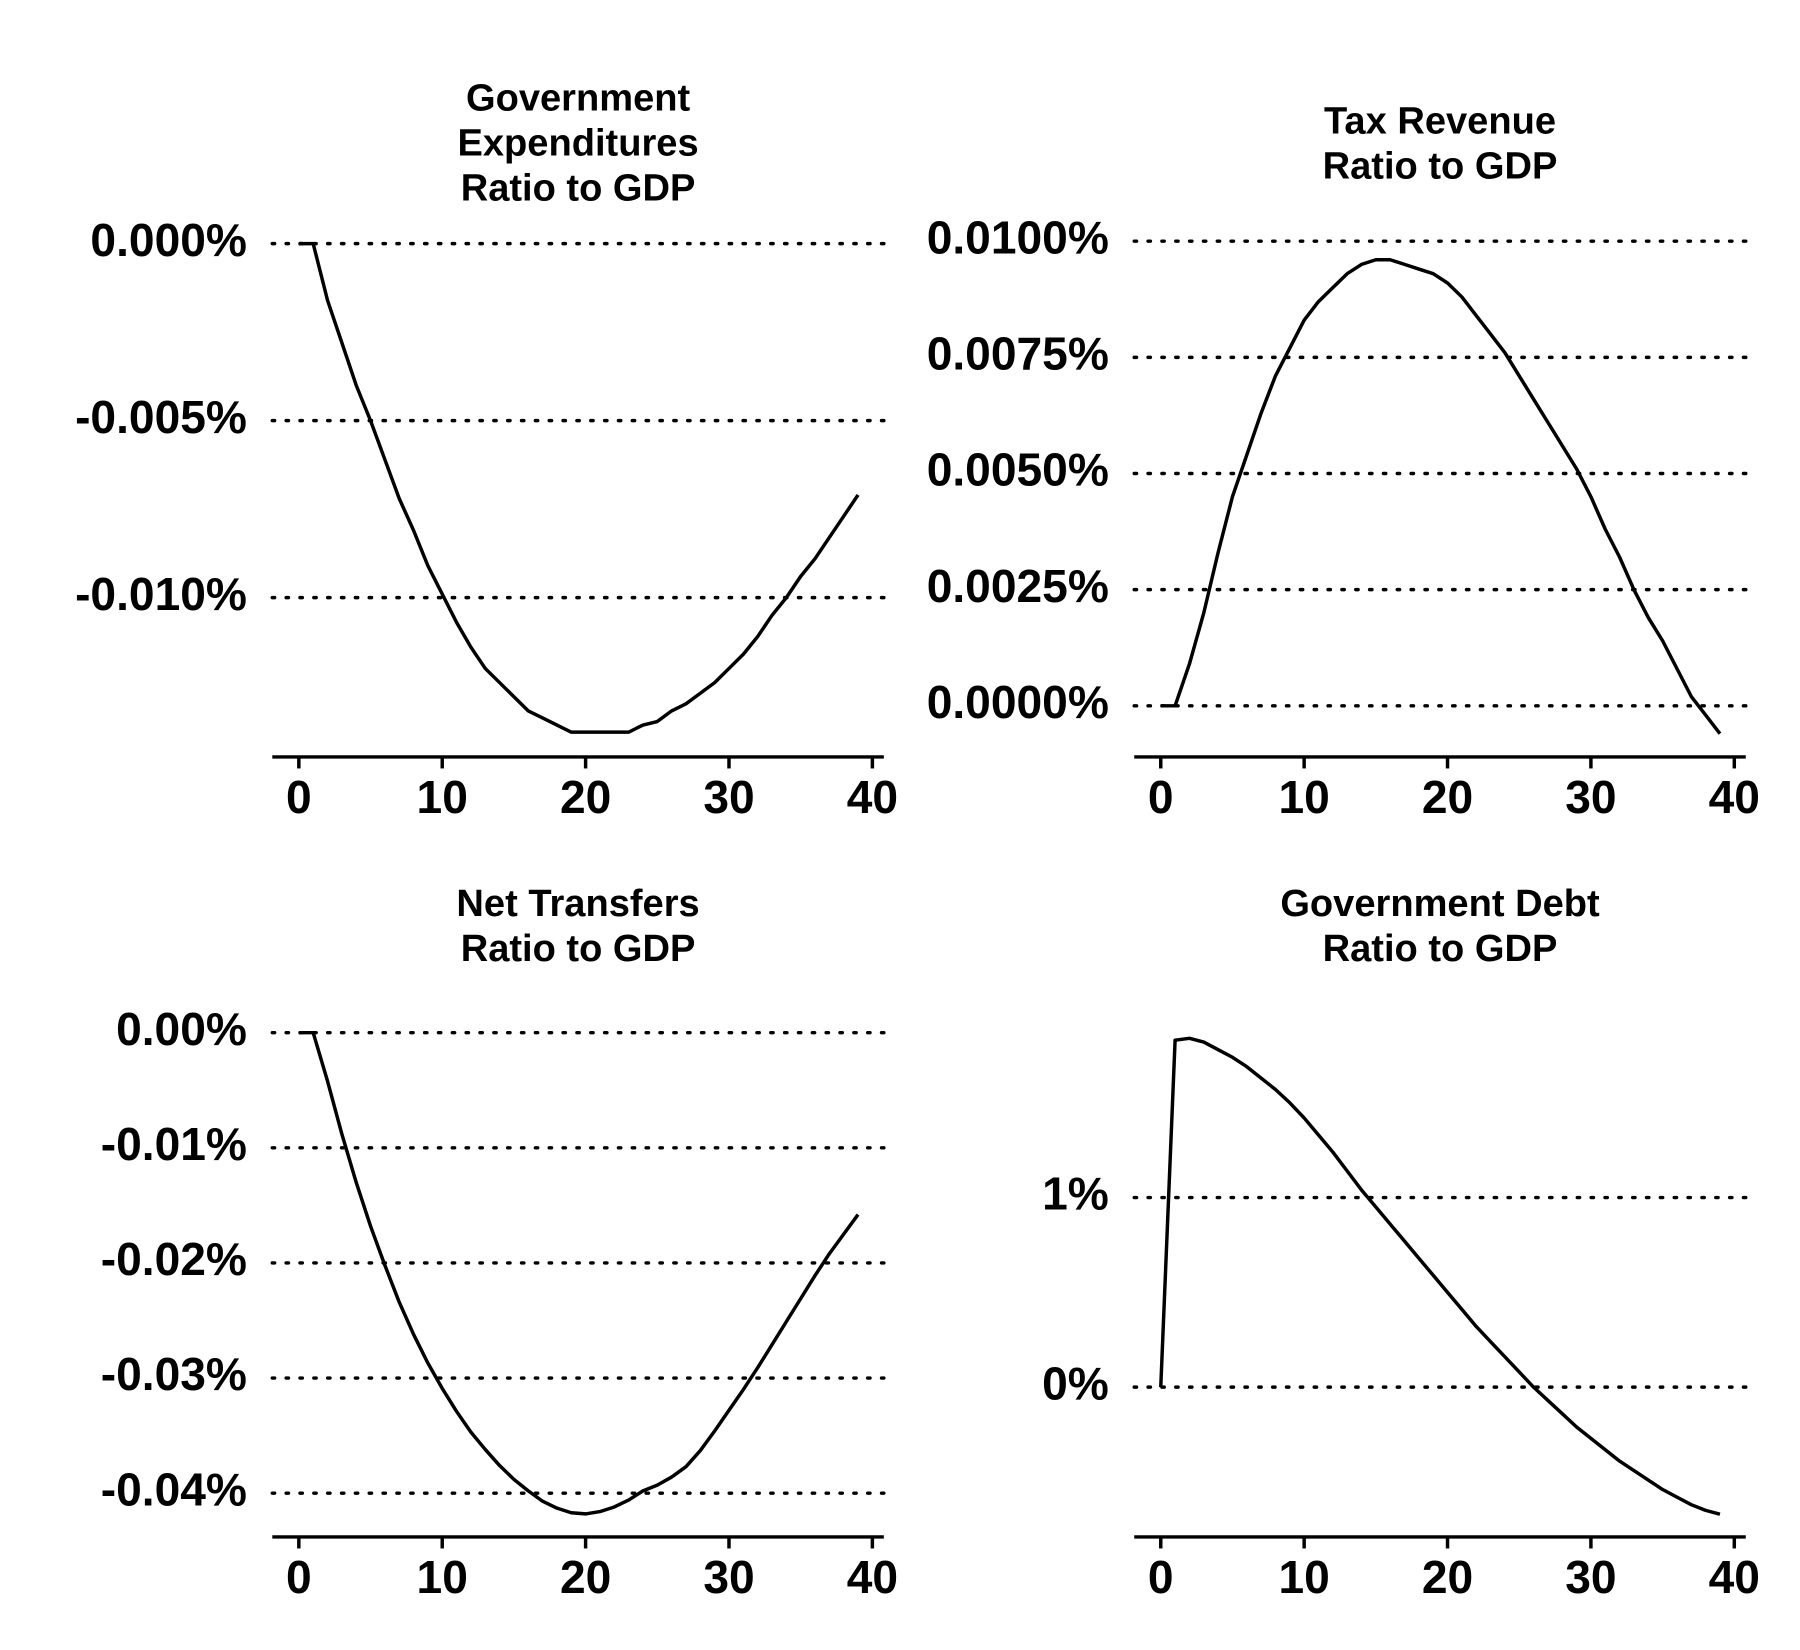 This screenshot has height=1650, width=1800. I want to click on y-tick-label: 0.0050%, so click(1018, 470).